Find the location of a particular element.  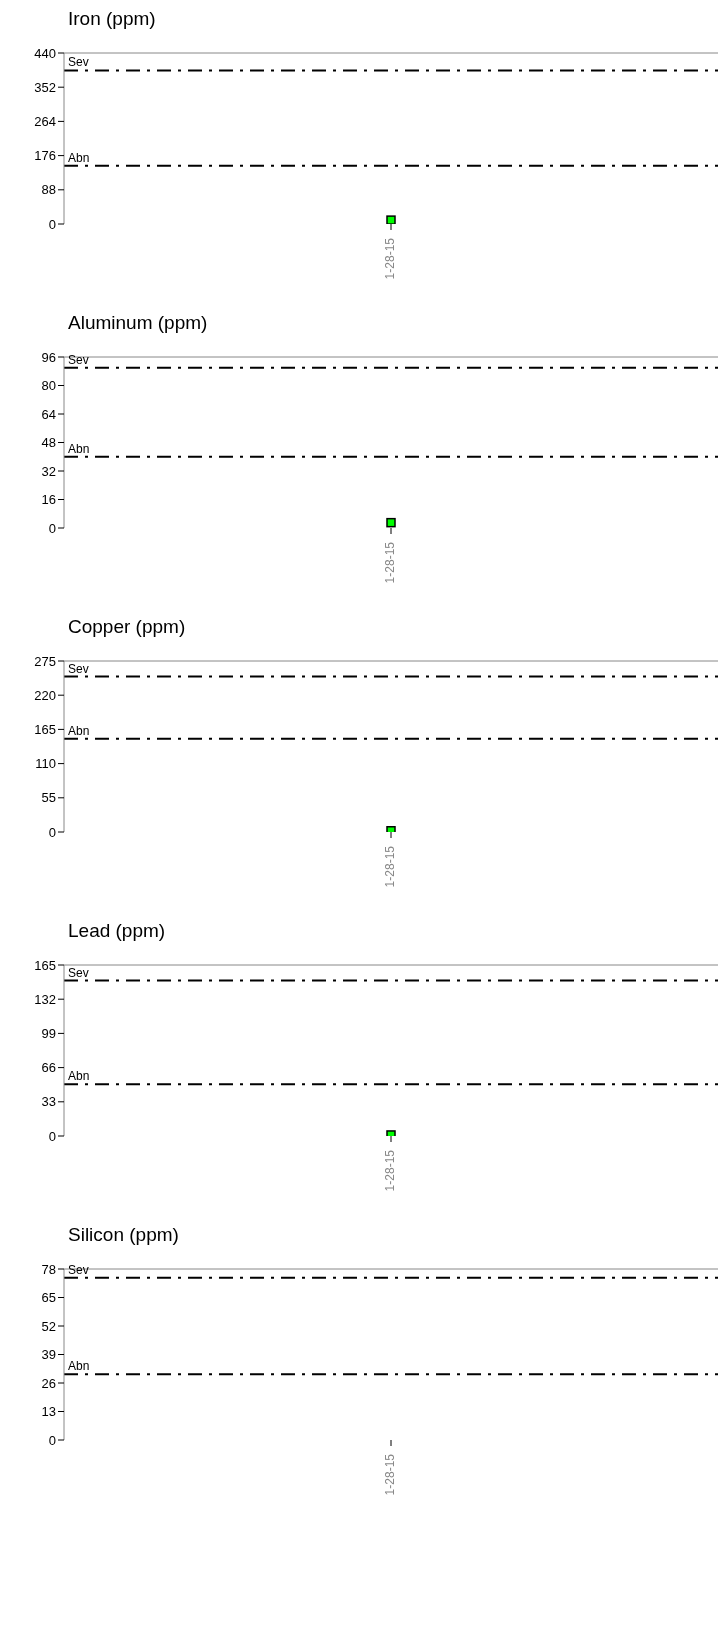

y-tick-label: 55 is located at coordinates (48, 798).